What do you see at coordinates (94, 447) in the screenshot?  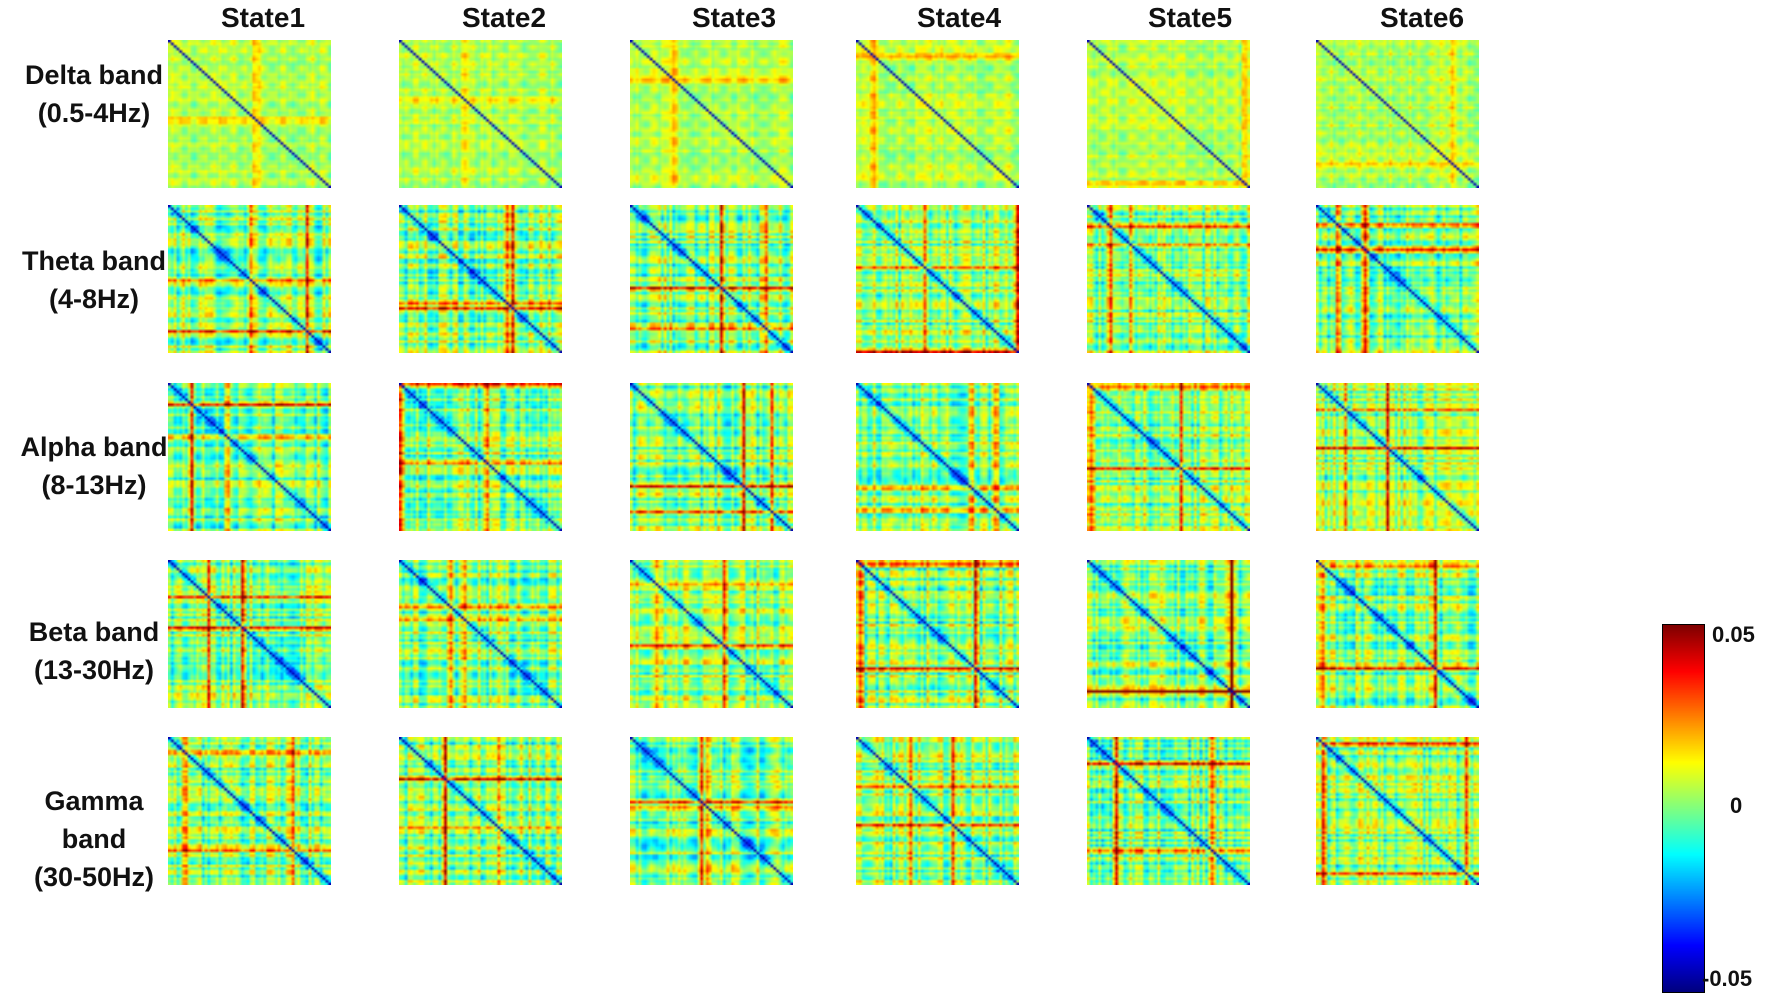 I see `row-label-line: Alpha band` at bounding box center [94, 447].